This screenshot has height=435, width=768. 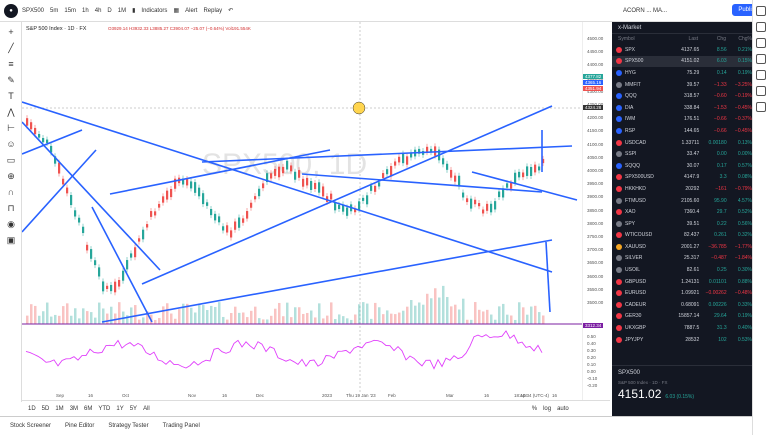 I want to click on templates-icon: ▦, so click(x=176, y=11).